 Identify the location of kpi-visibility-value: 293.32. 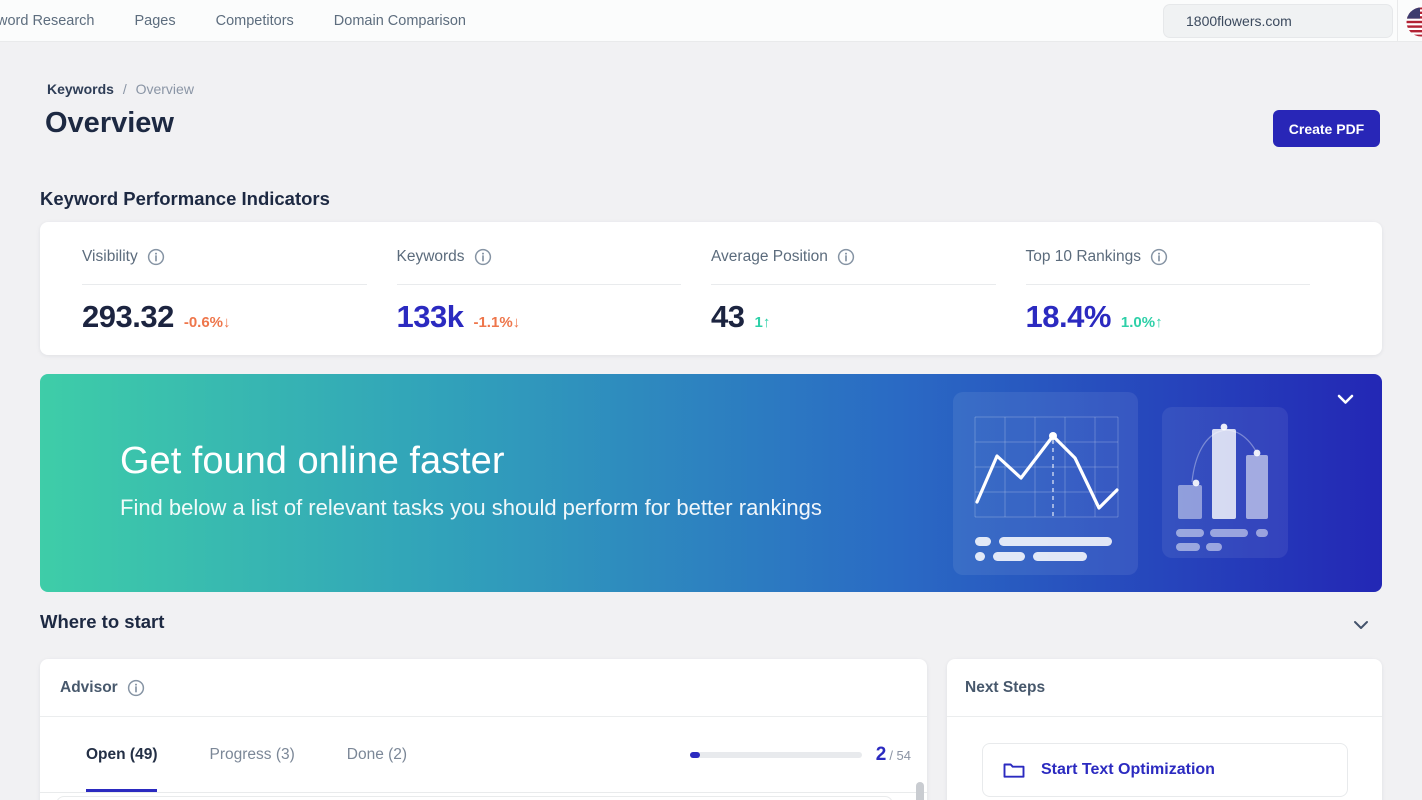
(128, 316).